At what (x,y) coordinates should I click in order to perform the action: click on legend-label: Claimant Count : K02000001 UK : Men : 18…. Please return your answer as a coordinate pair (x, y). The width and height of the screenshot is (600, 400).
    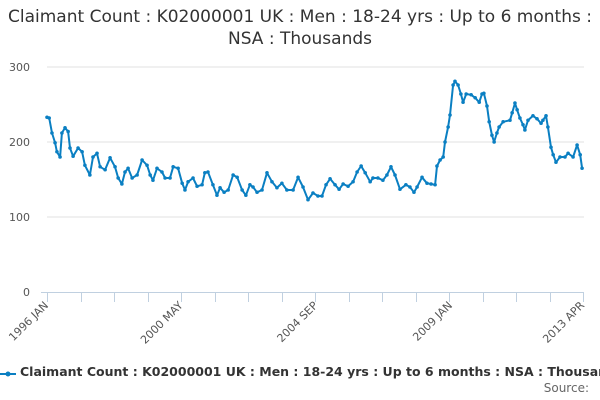
    Looking at the image, I should click on (310, 371).